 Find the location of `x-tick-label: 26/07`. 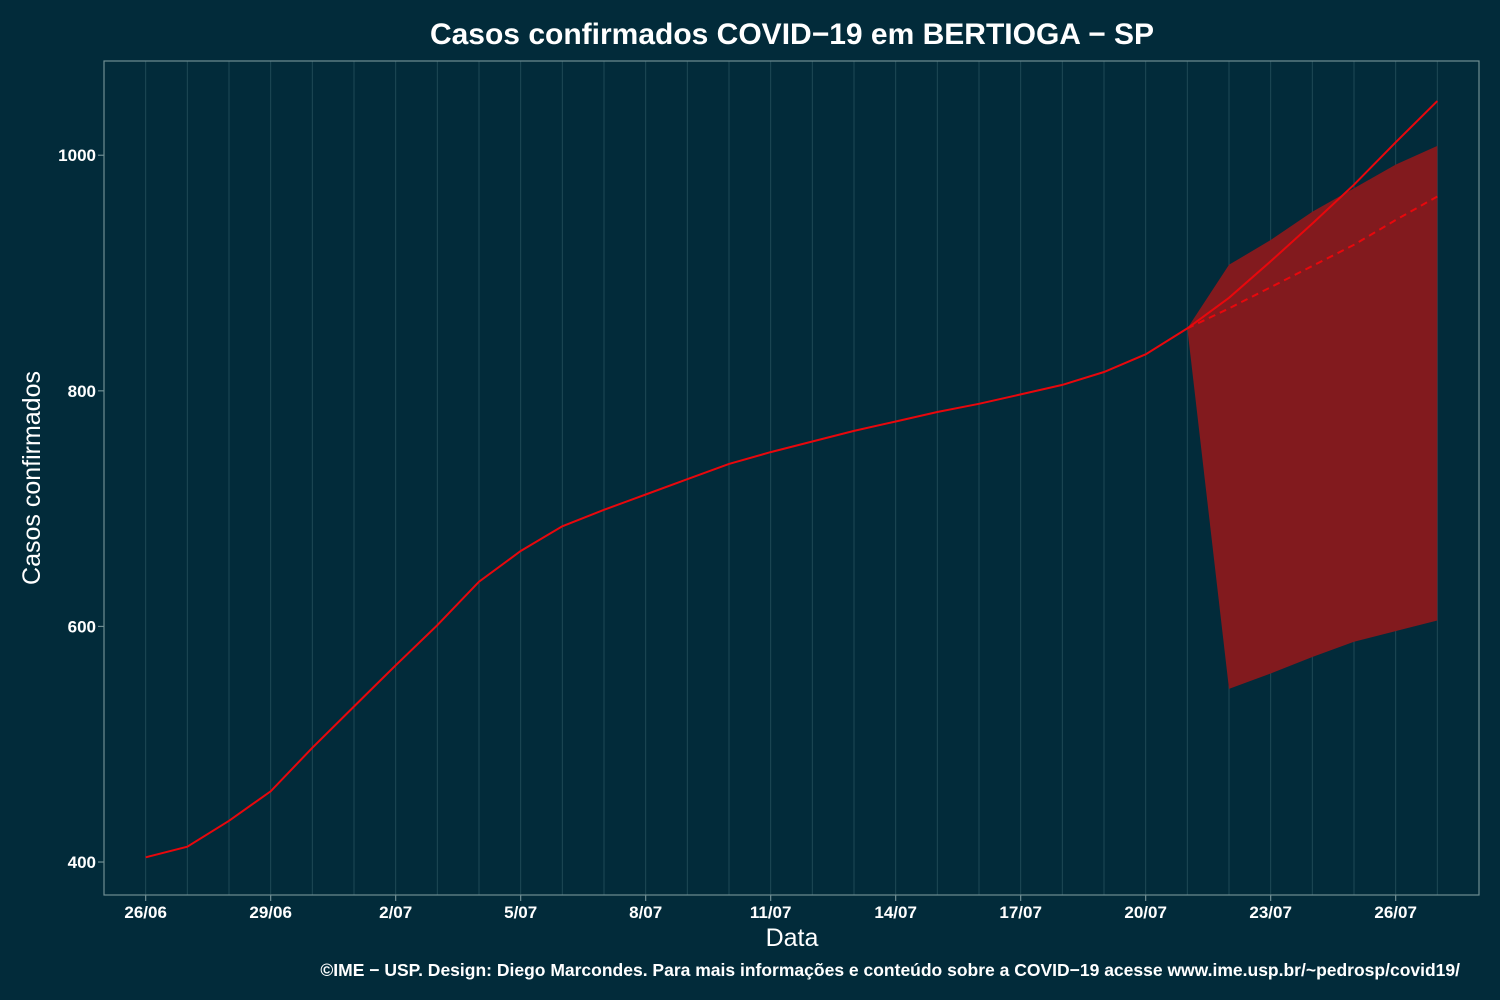

x-tick-label: 26/07 is located at coordinates (1395, 912).